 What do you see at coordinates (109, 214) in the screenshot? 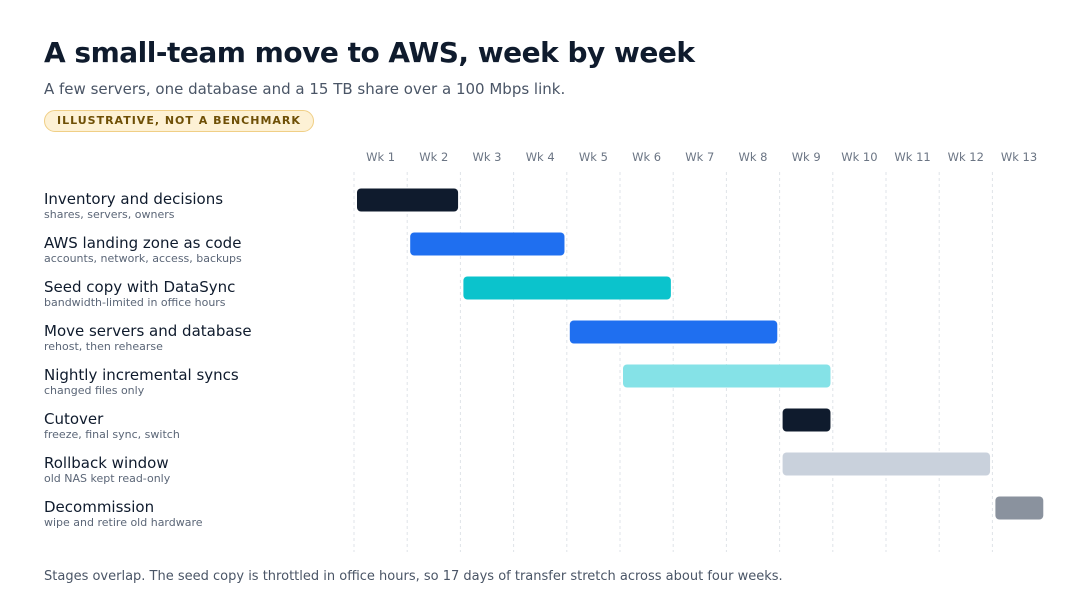
I see `task-detail: shares, servers, owners` at bounding box center [109, 214].